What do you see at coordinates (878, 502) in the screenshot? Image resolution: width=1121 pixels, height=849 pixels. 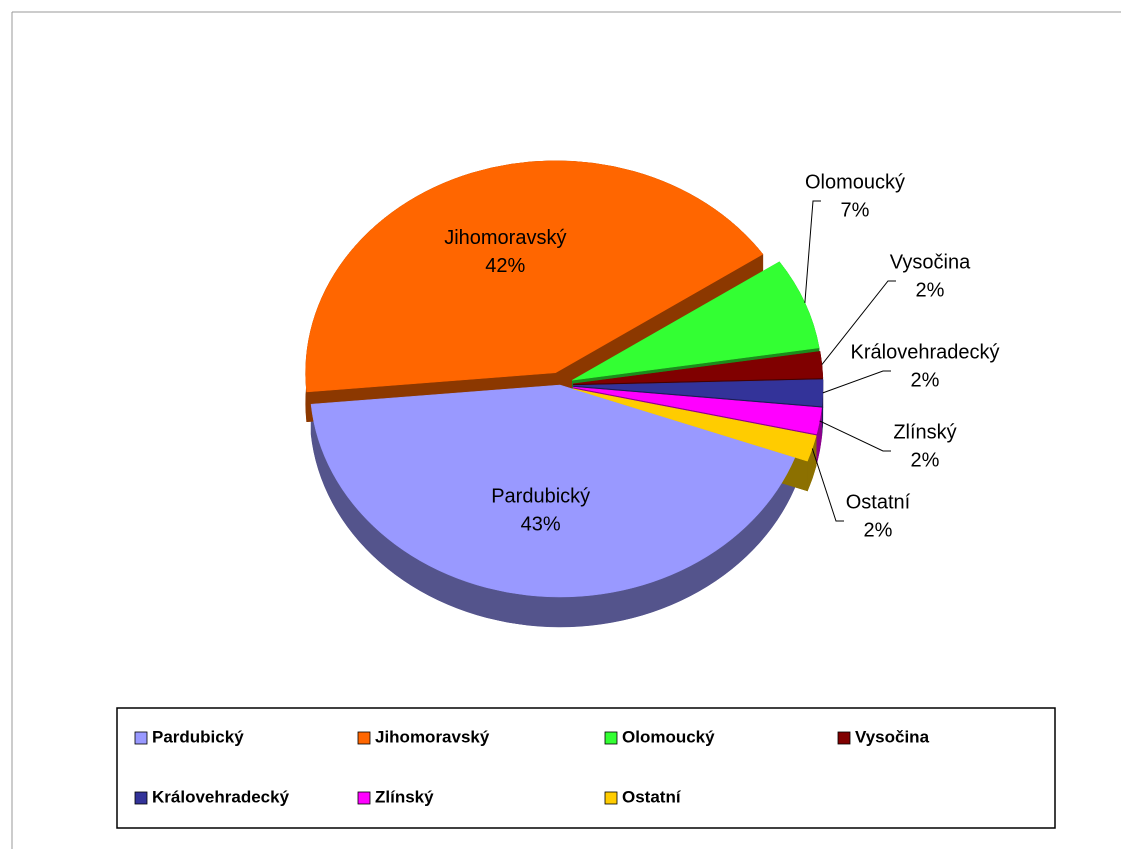 I see `data-label-name: Ostatní` at bounding box center [878, 502].